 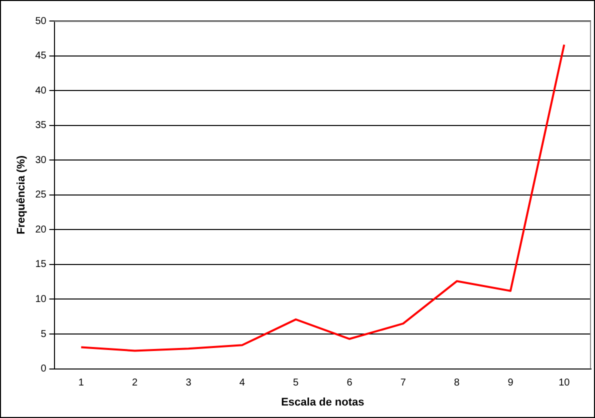 What do you see at coordinates (41, 56) in the screenshot?
I see `y-tick-label: 45` at bounding box center [41, 56].